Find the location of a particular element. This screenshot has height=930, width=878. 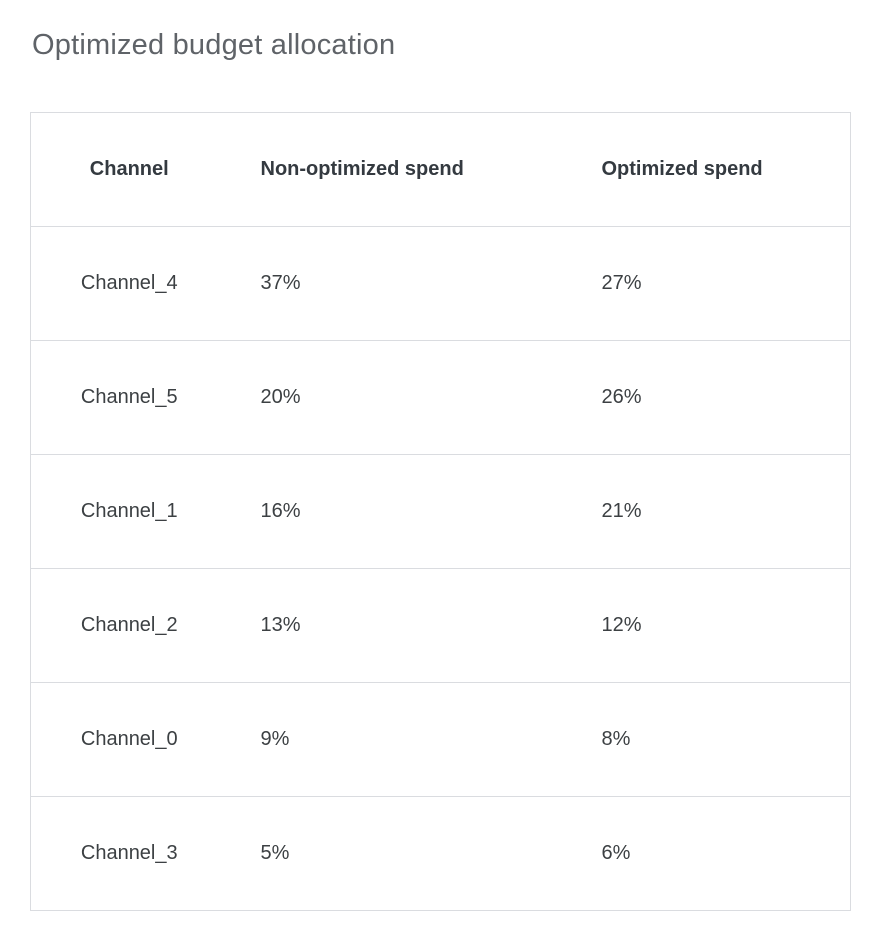

spend-value-cell: 37% is located at coordinates (398, 283).